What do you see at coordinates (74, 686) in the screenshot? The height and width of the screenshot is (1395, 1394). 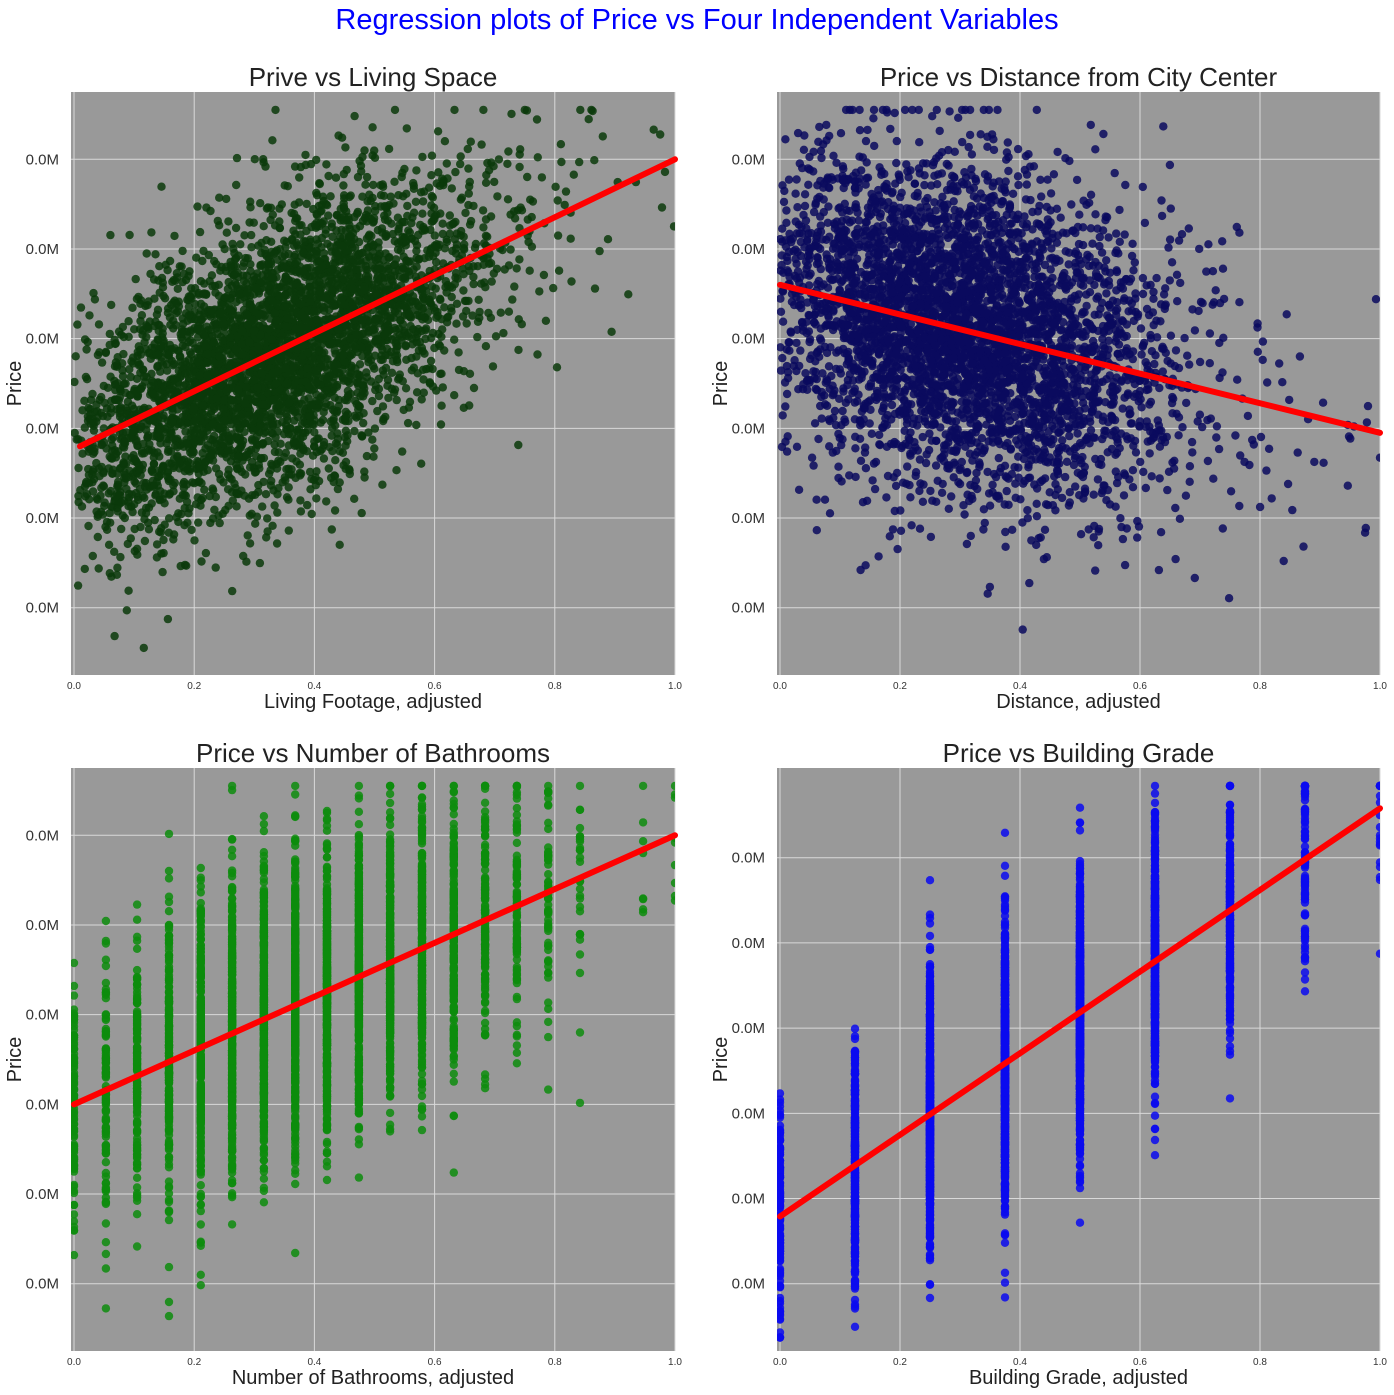 I see `x-tick-label: 0.0` at bounding box center [74, 686].